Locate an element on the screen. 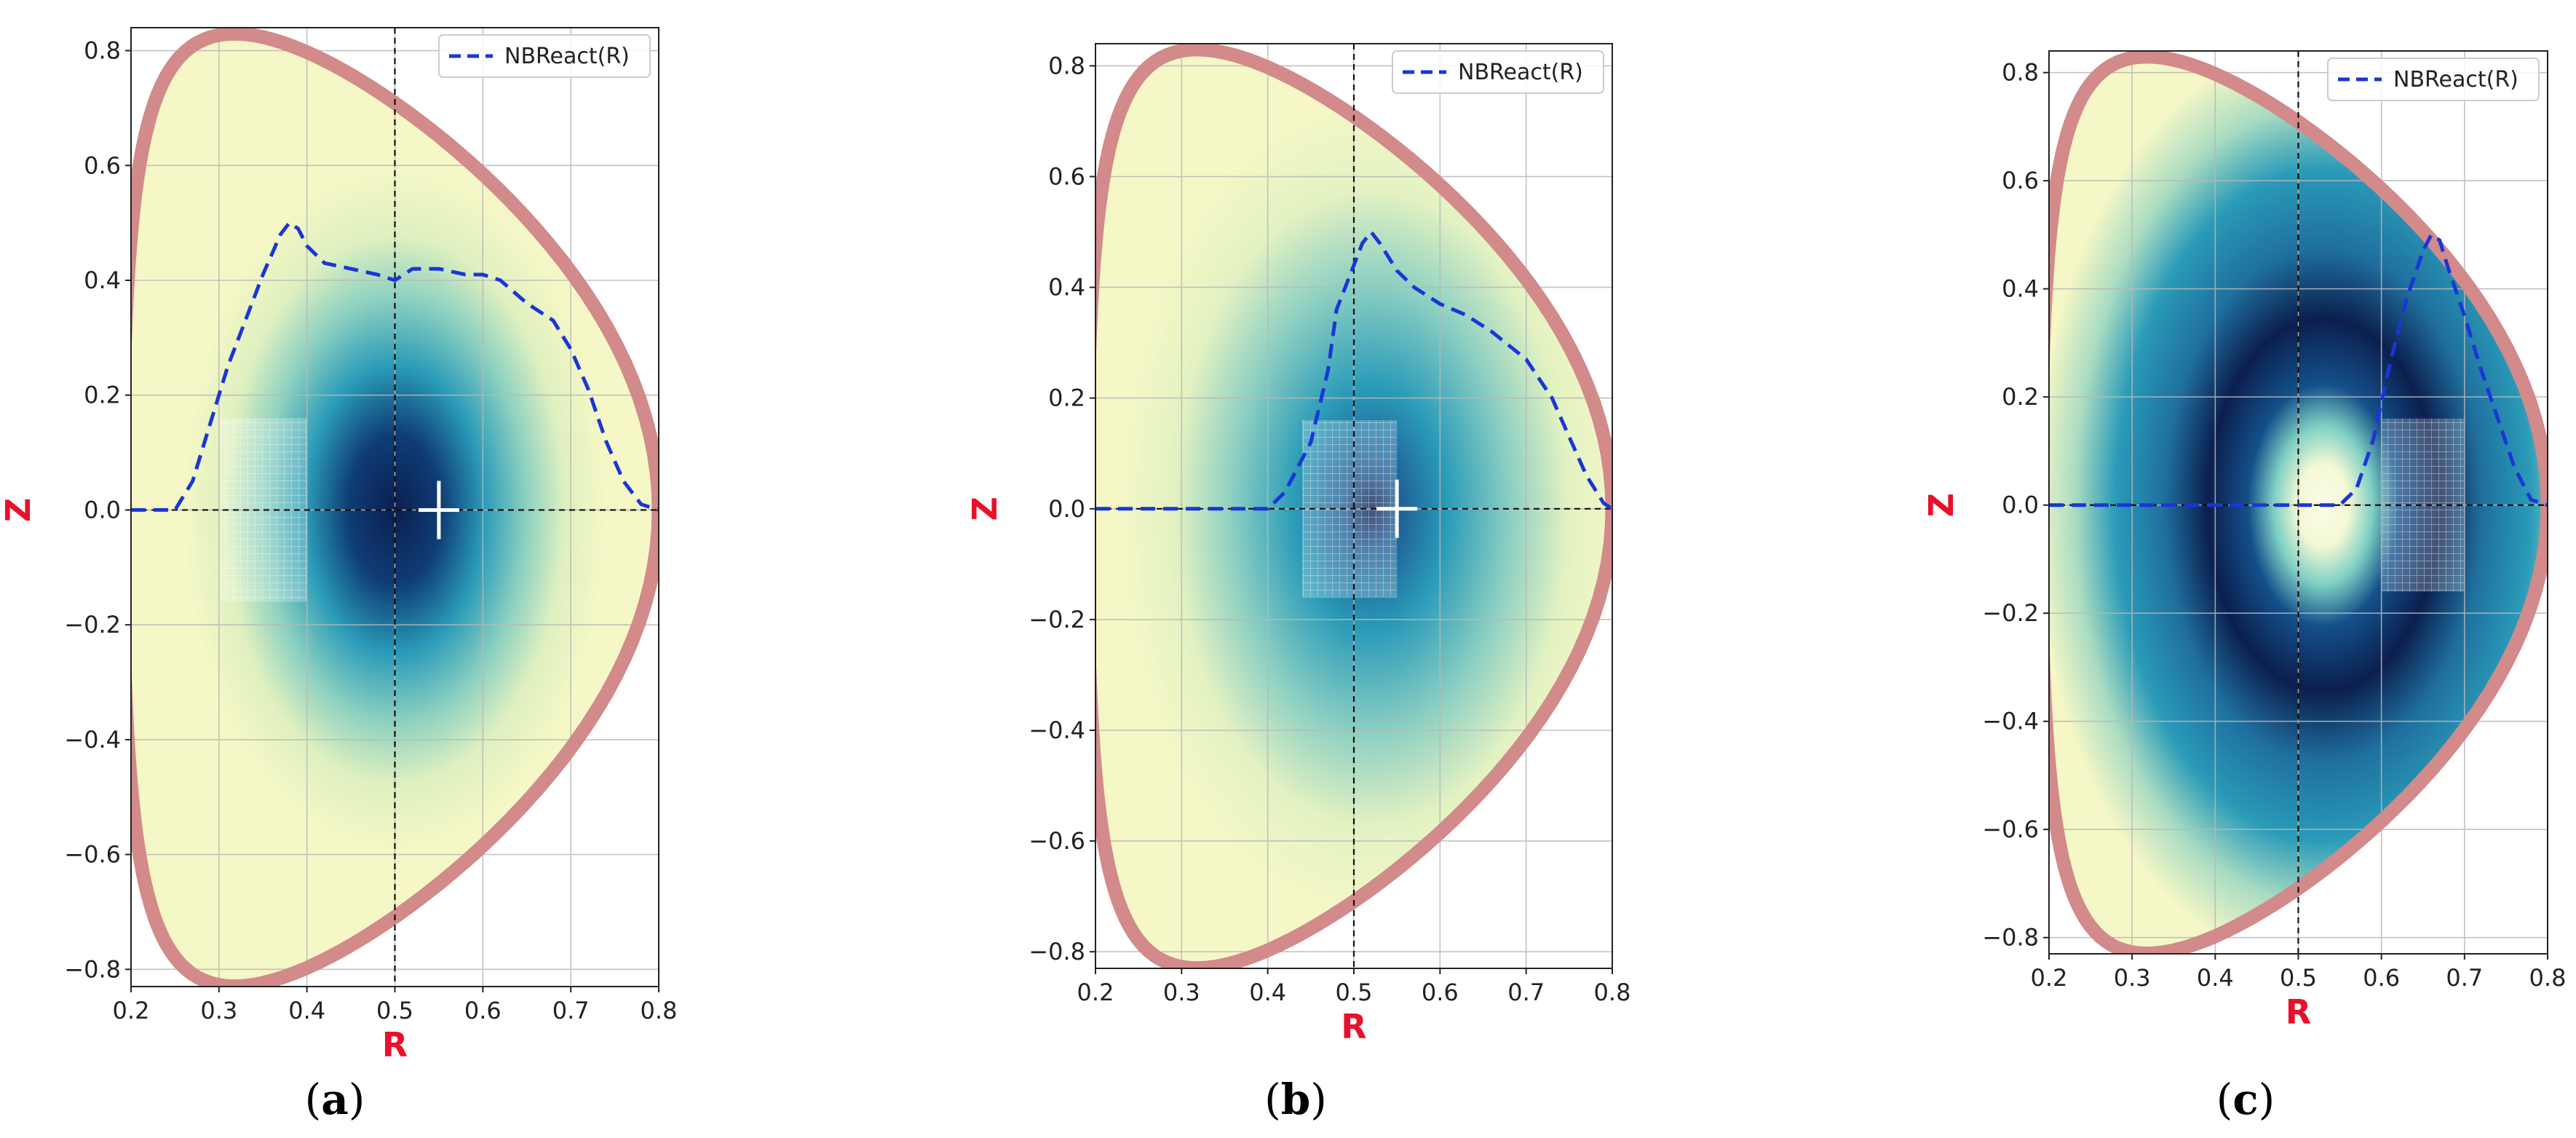 The width and height of the screenshot is (2576, 1138). caption-letter: a is located at coordinates (335, 1099).